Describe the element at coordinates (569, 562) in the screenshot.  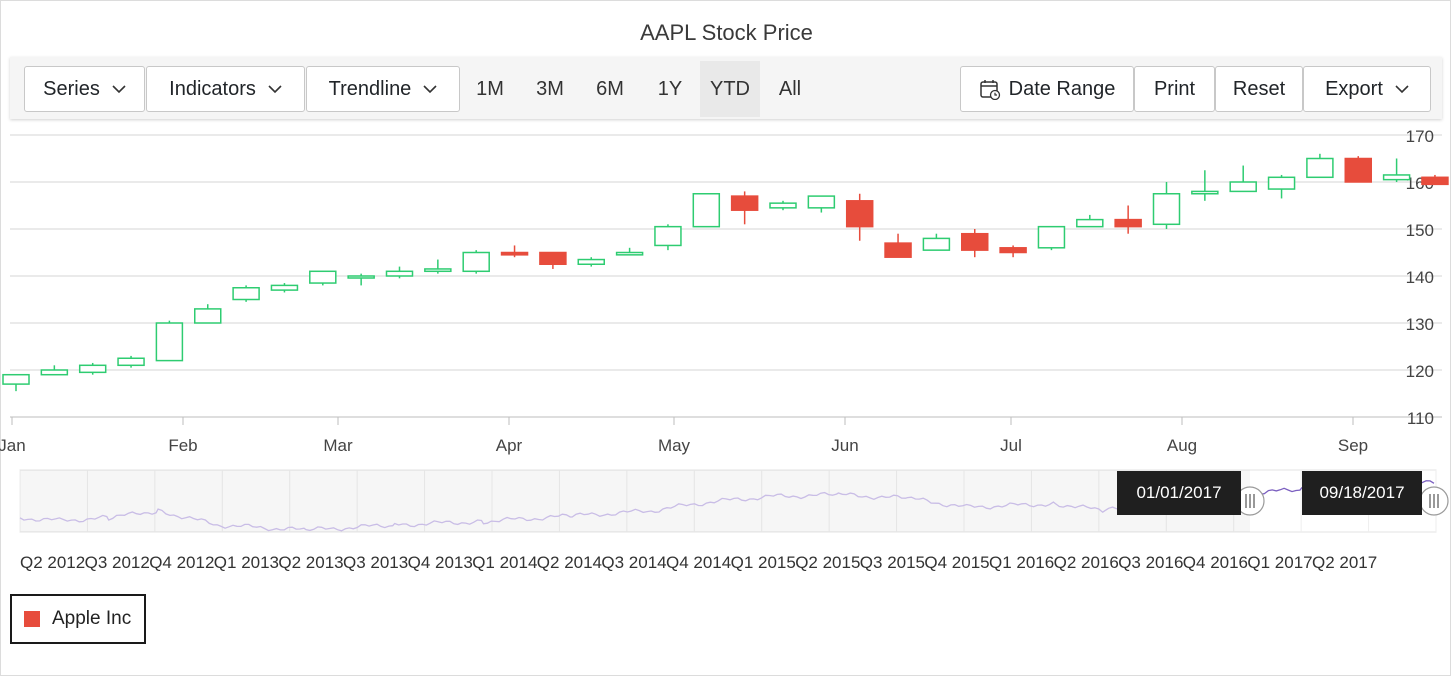
I see `navigator-quarter-label: Q2 2014` at that location.